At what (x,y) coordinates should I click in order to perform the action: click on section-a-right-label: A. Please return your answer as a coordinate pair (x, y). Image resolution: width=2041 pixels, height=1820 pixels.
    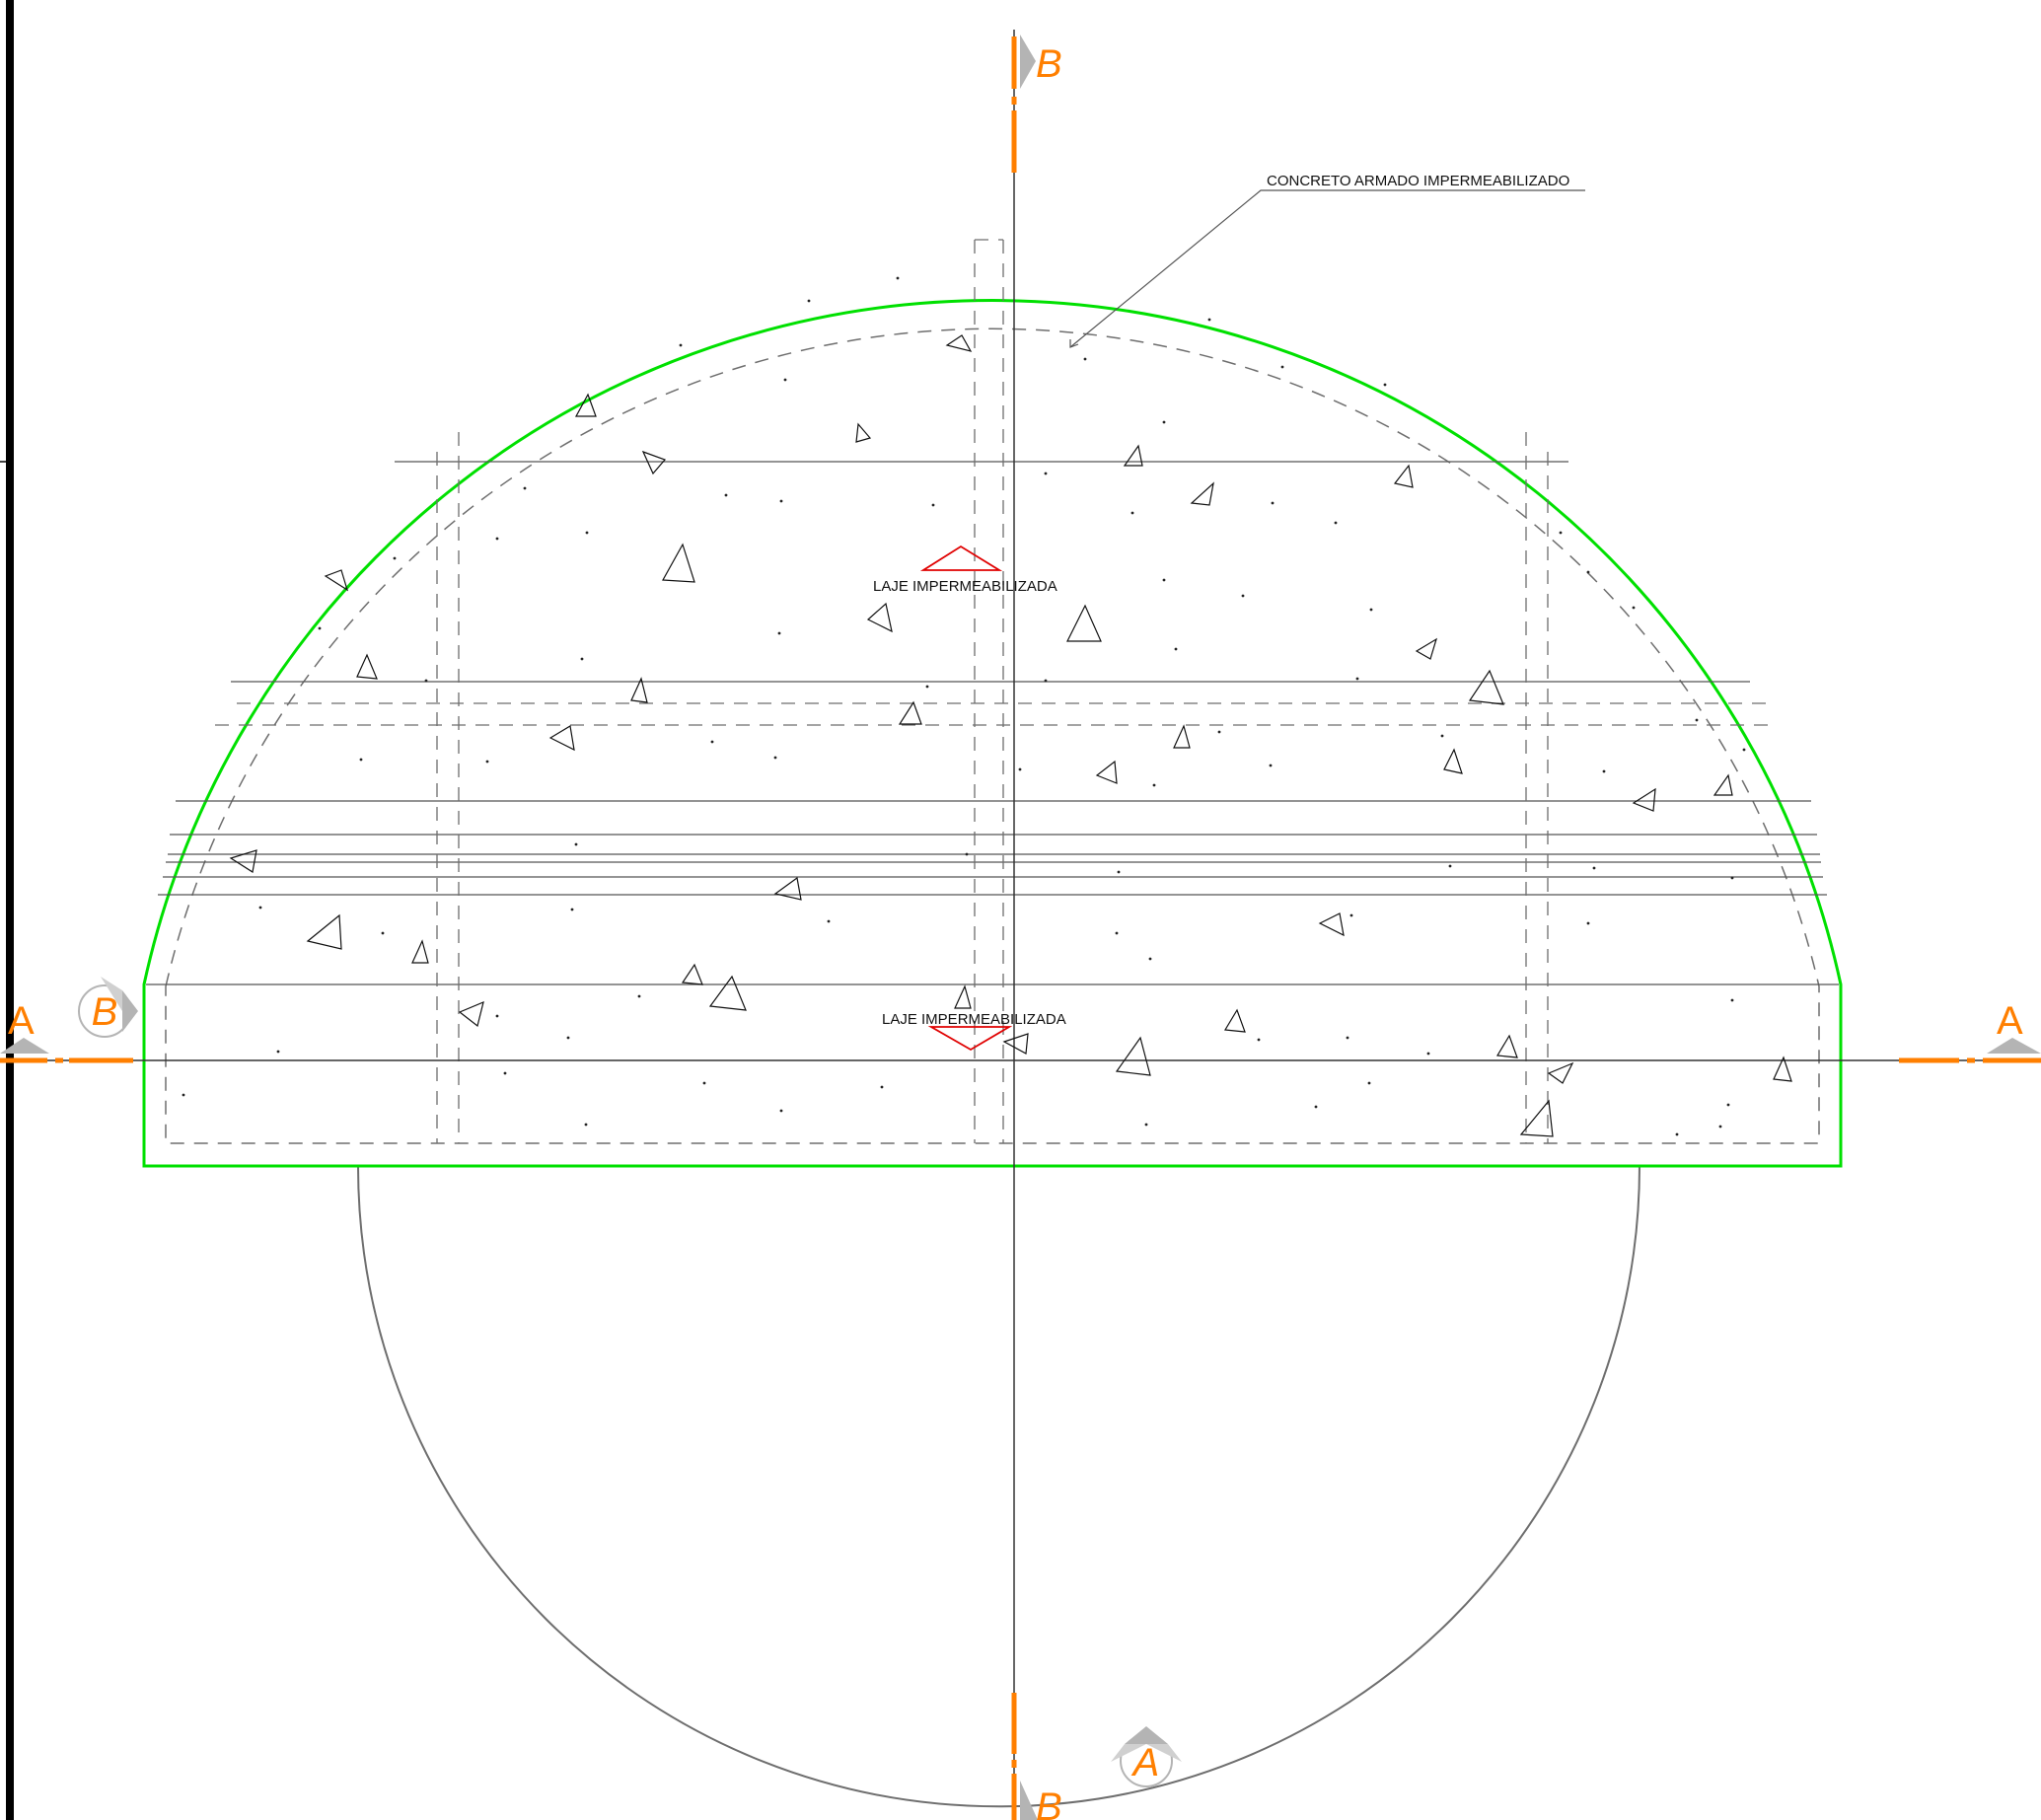
    Looking at the image, I should click on (2010, 1021).